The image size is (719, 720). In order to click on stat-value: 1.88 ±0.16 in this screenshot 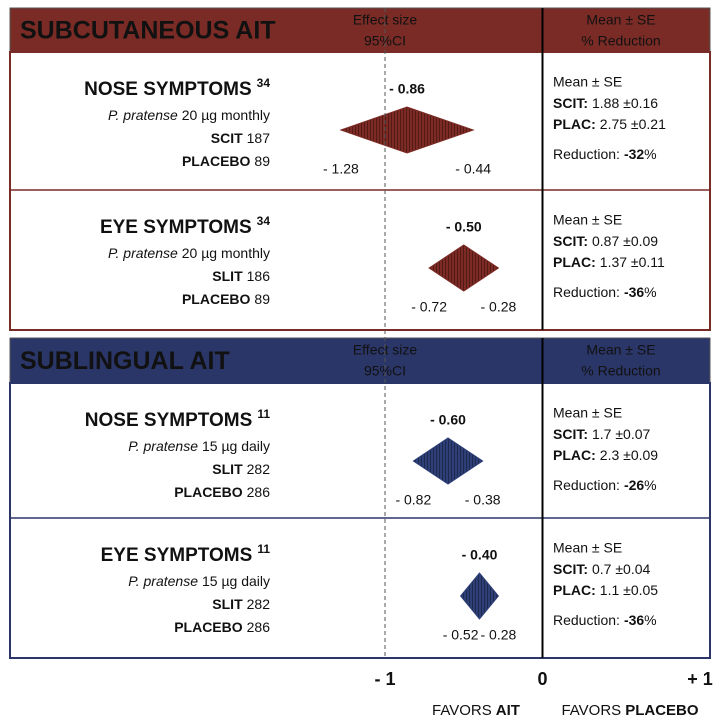, I will do `click(625, 103)`.